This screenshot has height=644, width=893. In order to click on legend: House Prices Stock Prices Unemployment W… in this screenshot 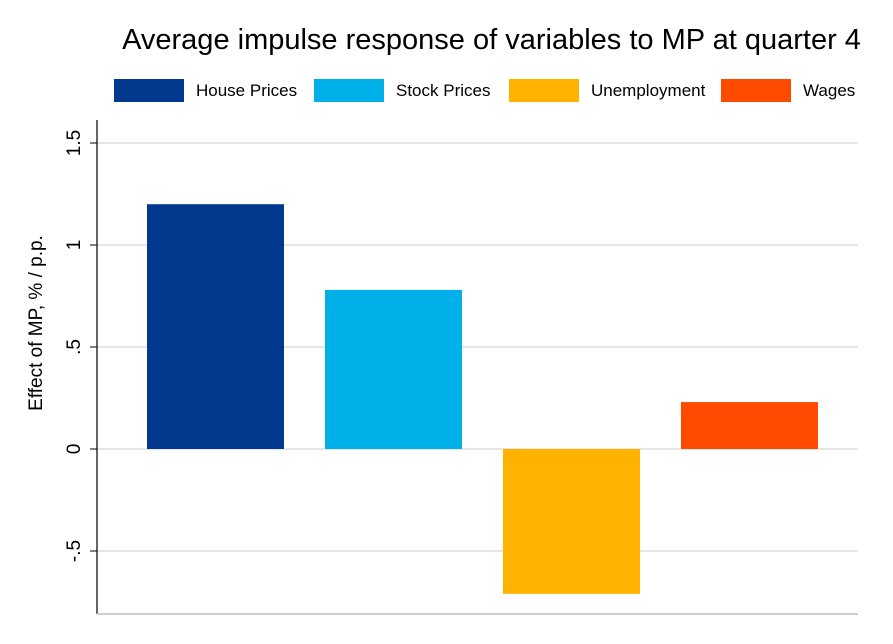, I will do `click(446, 91)`.